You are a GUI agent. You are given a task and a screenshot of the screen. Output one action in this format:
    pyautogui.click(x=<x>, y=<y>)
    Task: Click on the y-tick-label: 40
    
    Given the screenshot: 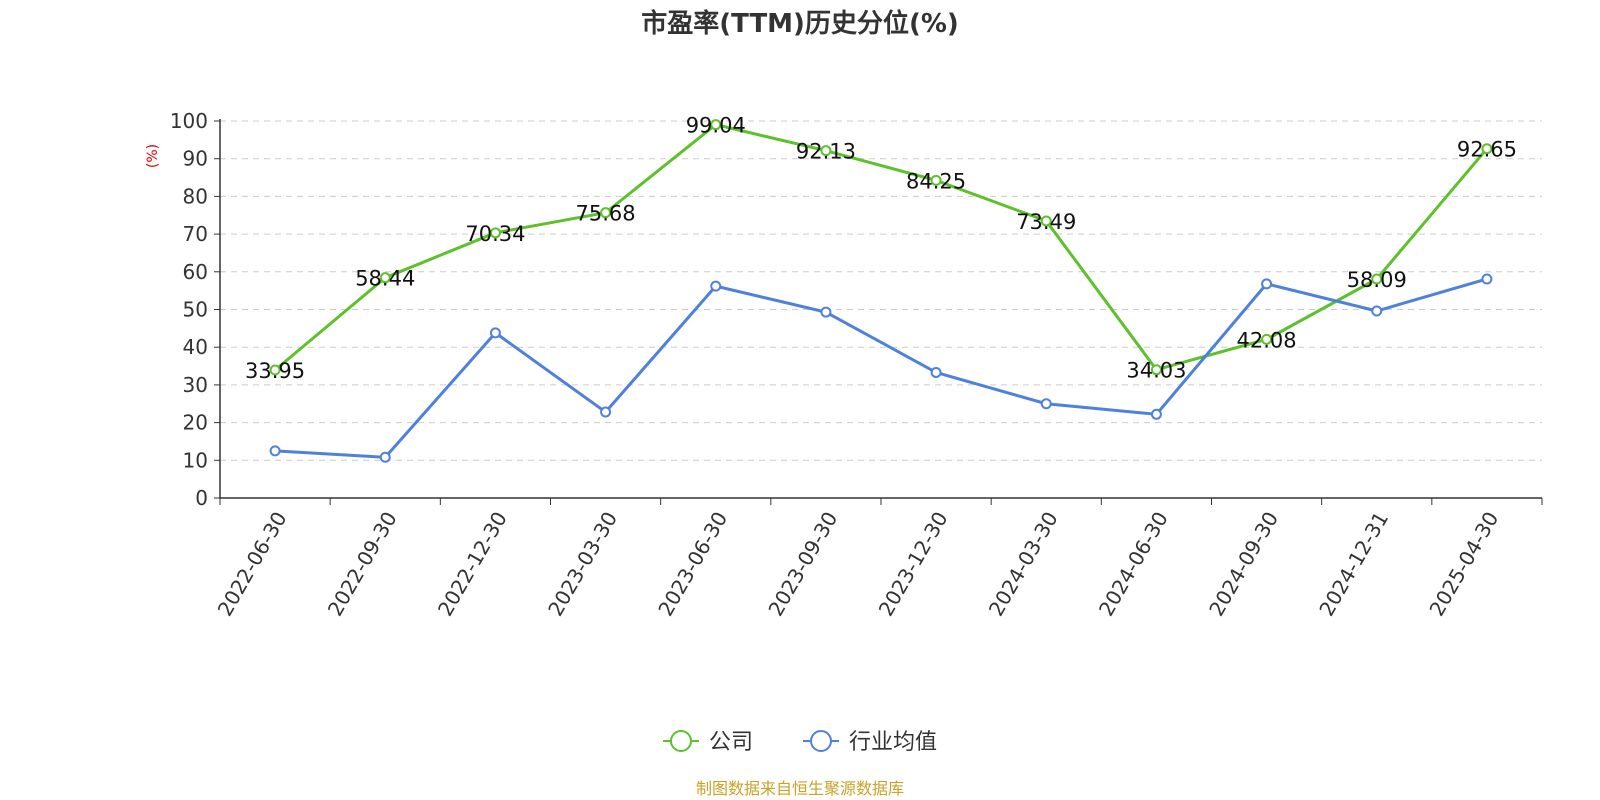 What is the action you would take?
    pyautogui.click(x=195, y=347)
    